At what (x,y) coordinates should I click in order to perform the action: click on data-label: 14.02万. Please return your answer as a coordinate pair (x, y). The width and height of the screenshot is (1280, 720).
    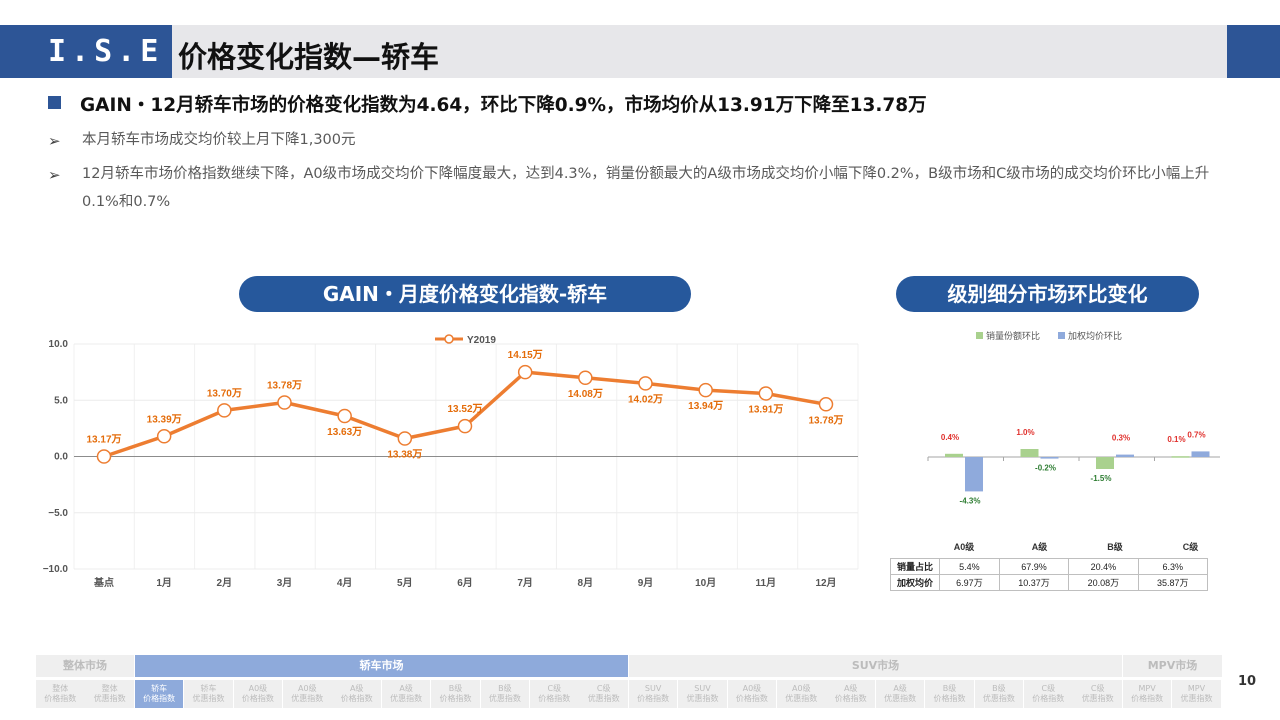
    Looking at the image, I should click on (645, 399).